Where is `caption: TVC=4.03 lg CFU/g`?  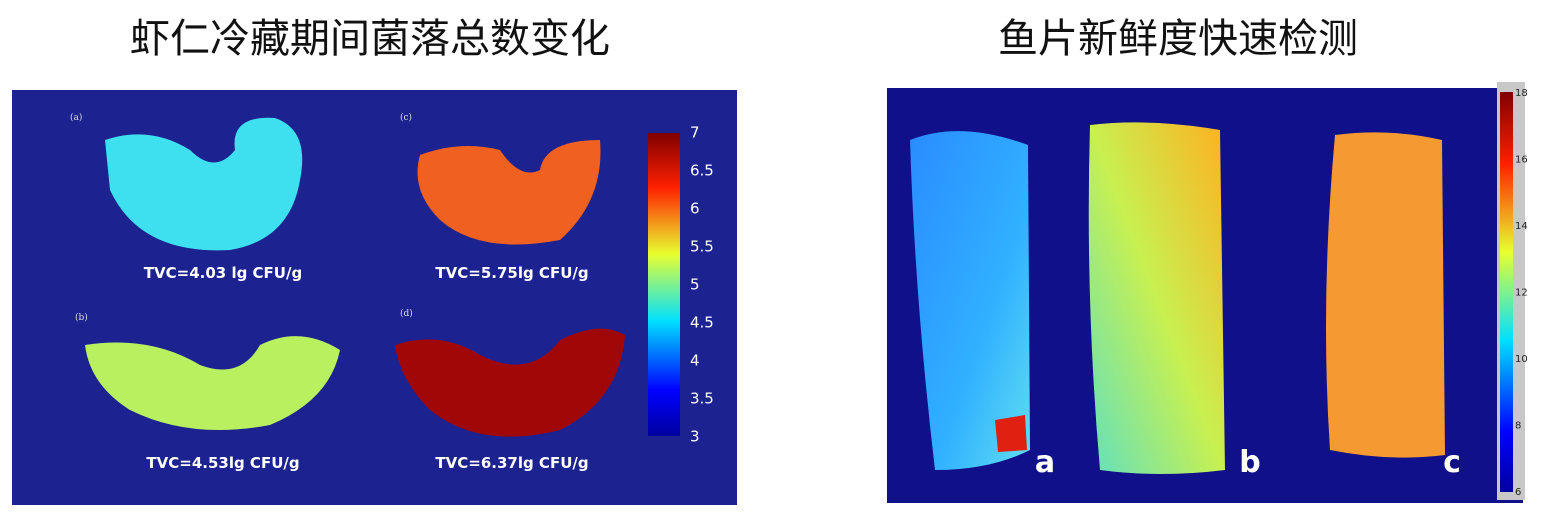 caption: TVC=4.03 lg CFU/g is located at coordinates (223, 273).